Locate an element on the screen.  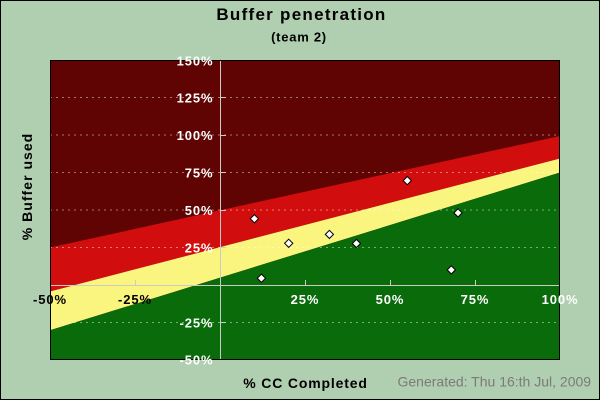
svg-text: % Buffer used is located at coordinates (27, 187).